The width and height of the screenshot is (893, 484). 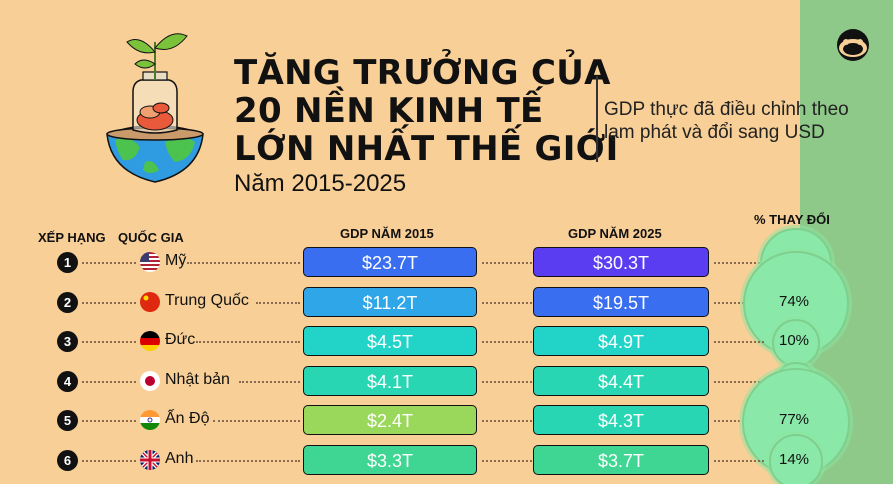 I want to click on gdp-2025-bar: $30.3T, so click(x=621, y=262).